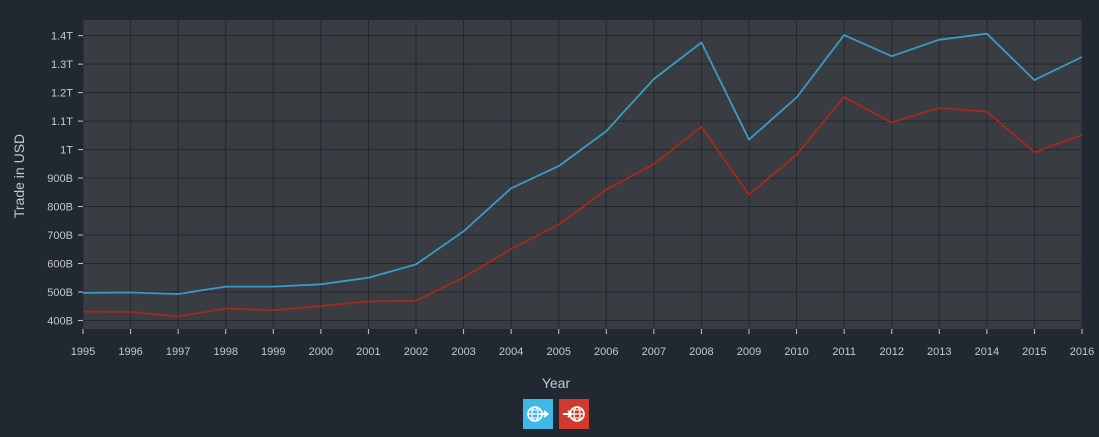 The height and width of the screenshot is (437, 1099). Describe the element at coordinates (273, 352) in the screenshot. I see `x-tick-label: 1999` at that location.